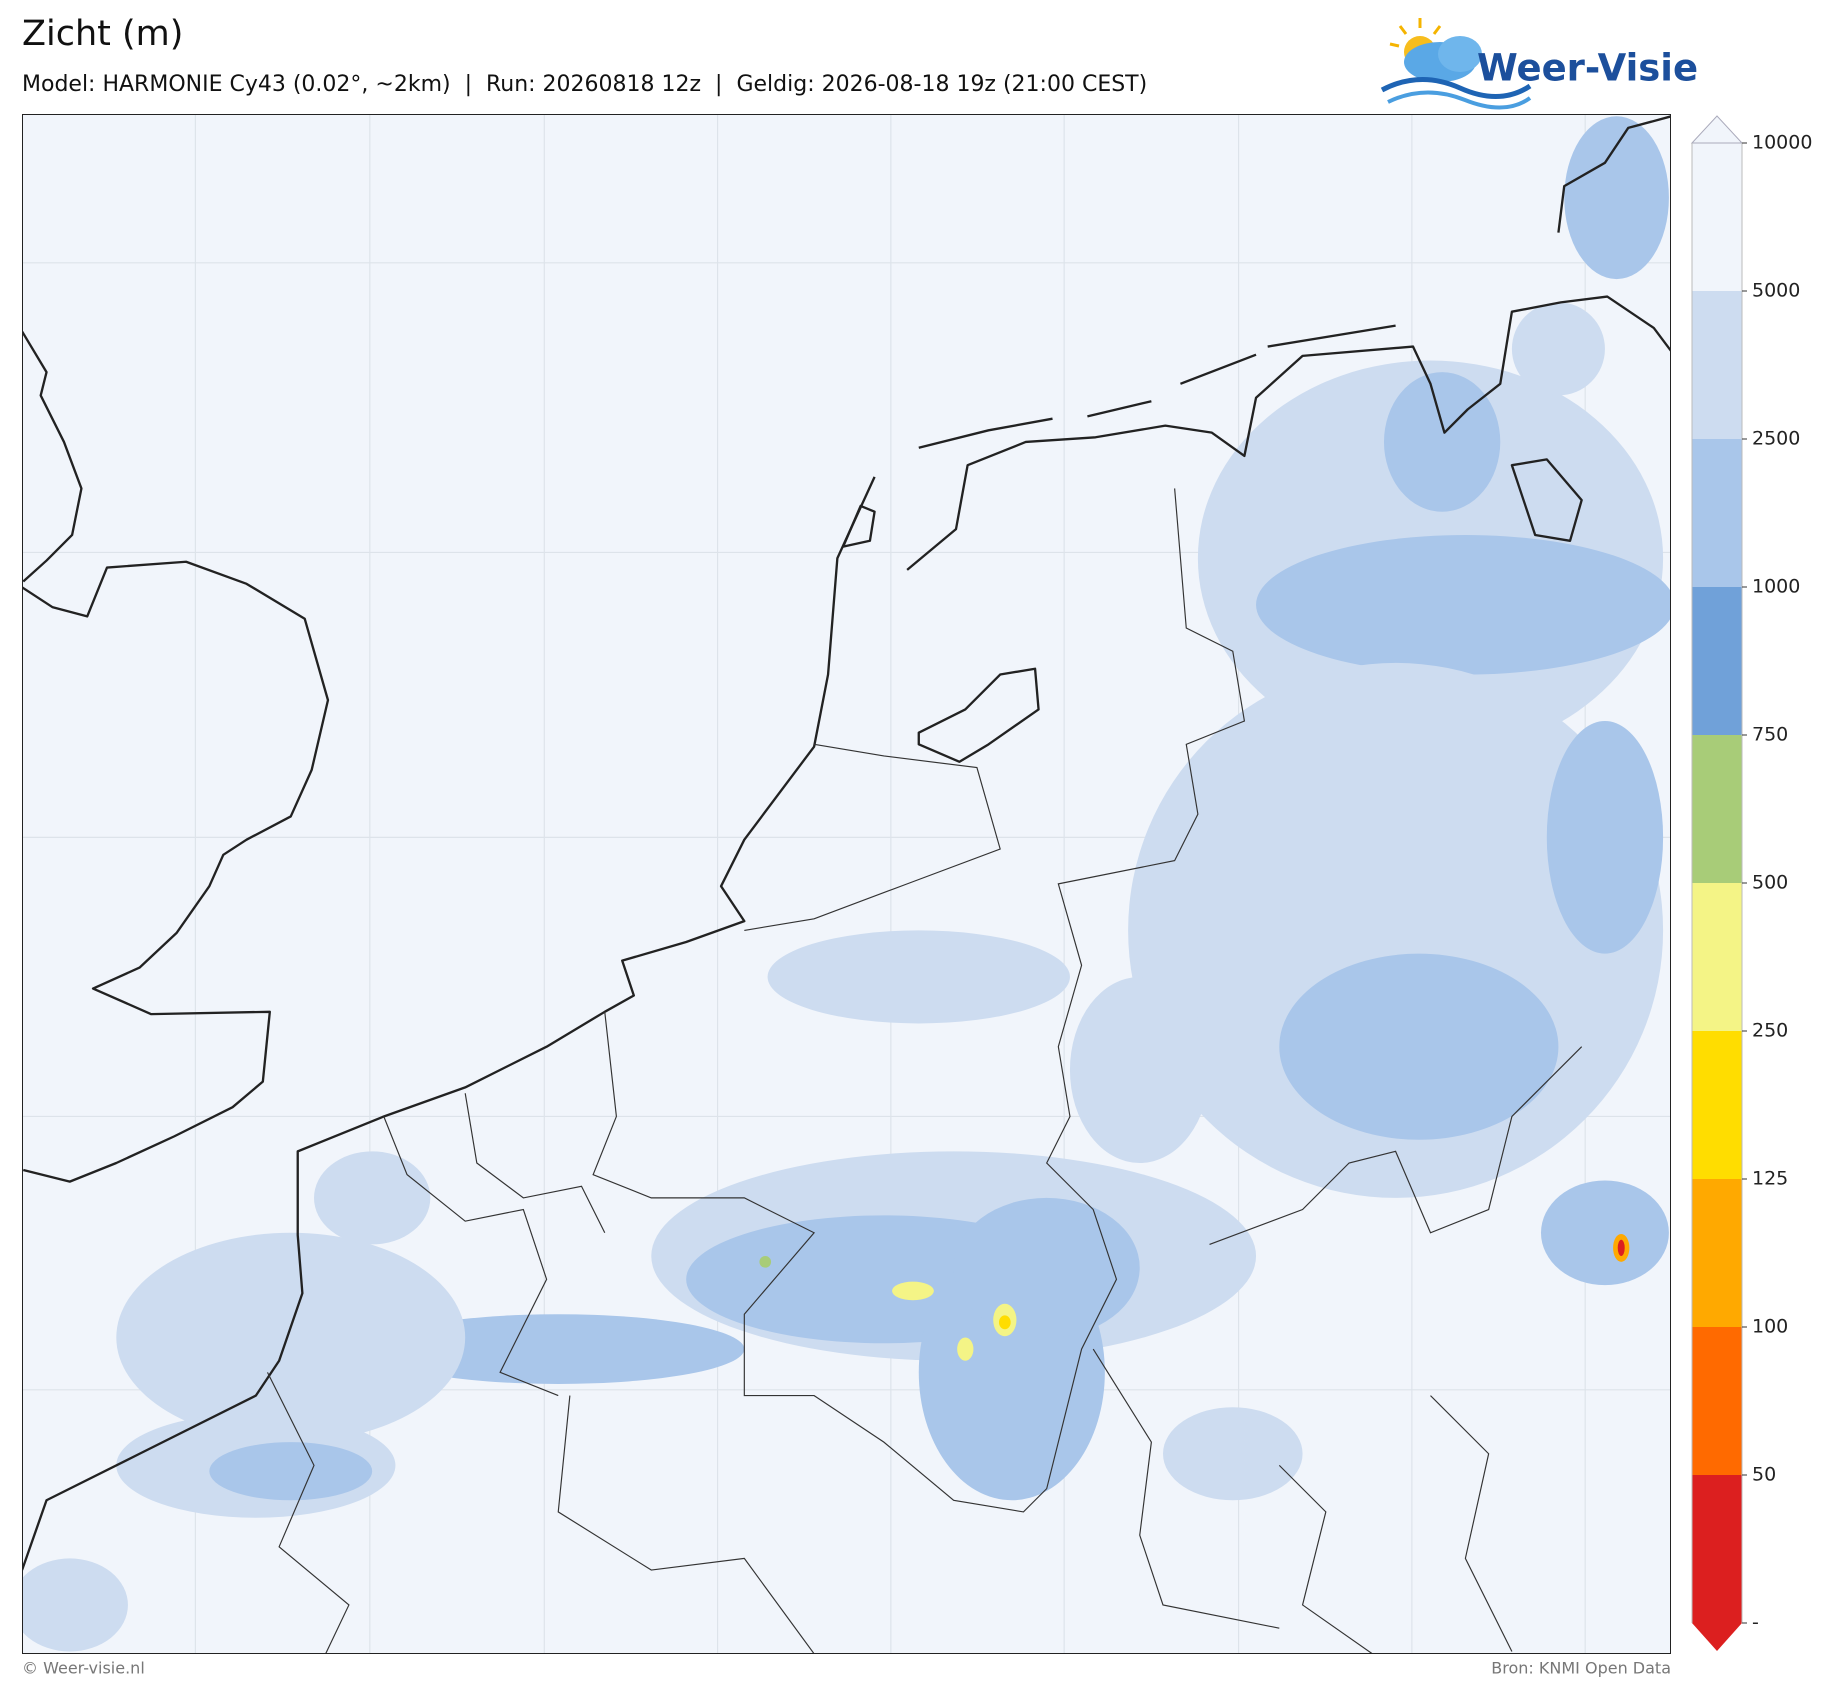 The width and height of the screenshot is (1824, 1681). I want to click on logo: Weer-Visie, so click(1539, 64).